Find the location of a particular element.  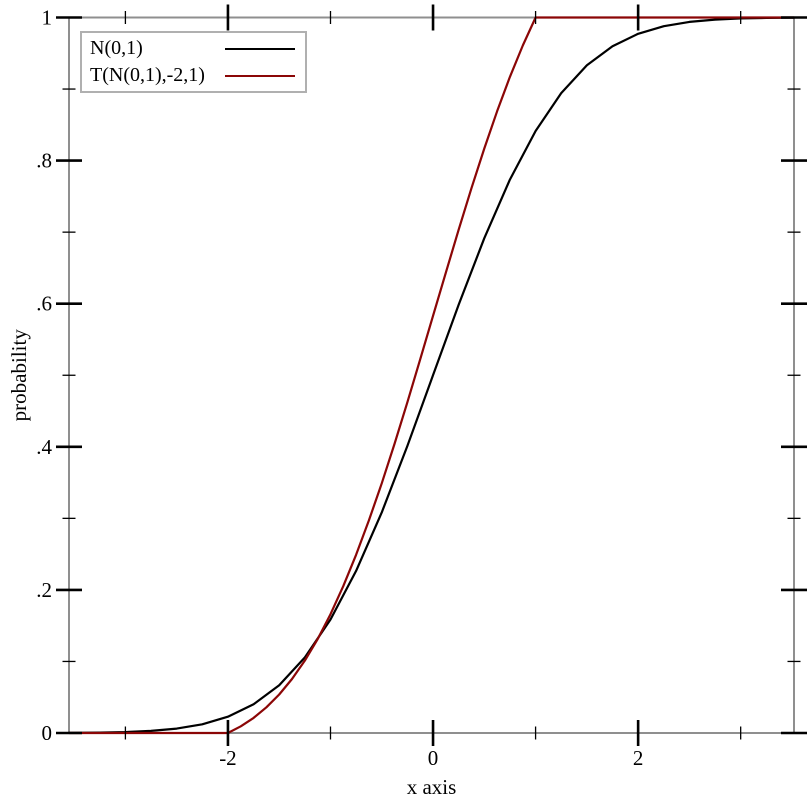

y-tick-label: .6 is located at coordinates (44, 304).